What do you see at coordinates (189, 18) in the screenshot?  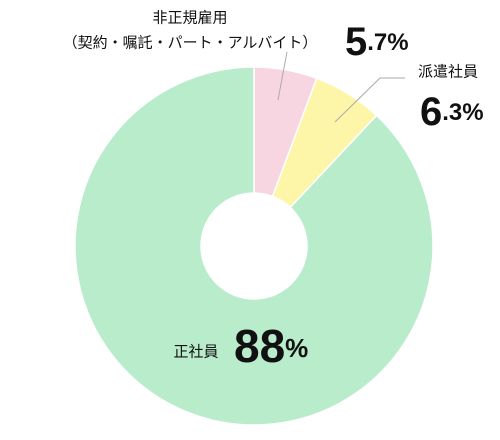 I see `category-label: 非正規雇用` at bounding box center [189, 18].